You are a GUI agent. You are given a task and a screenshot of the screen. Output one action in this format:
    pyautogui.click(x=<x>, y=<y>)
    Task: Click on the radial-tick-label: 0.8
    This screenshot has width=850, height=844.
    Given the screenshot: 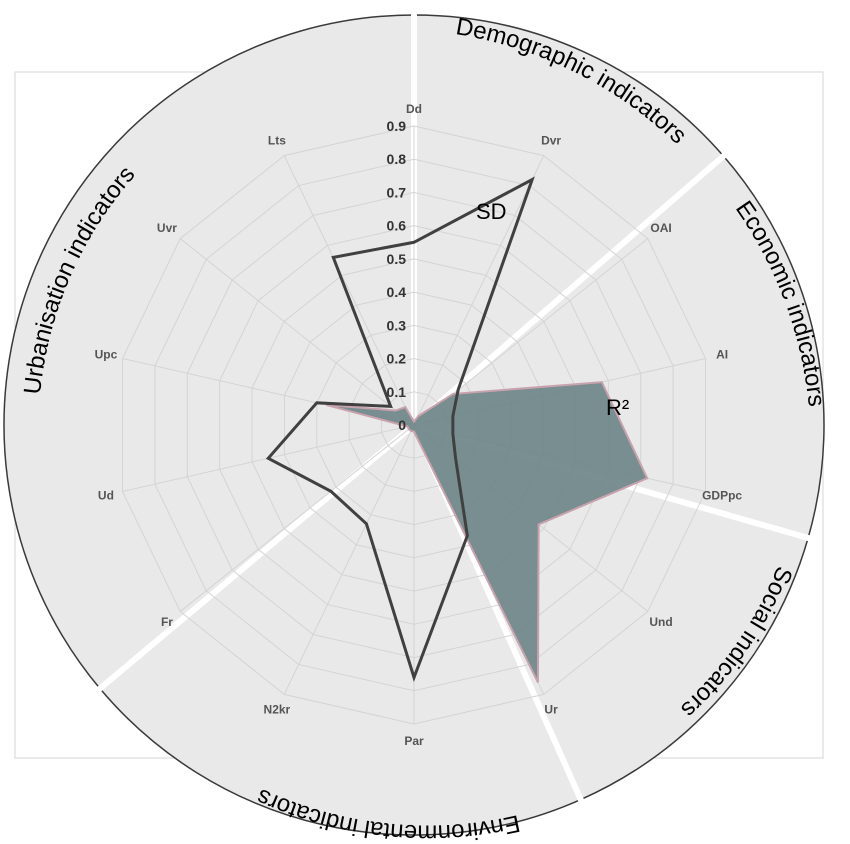 What is the action you would take?
    pyautogui.click(x=397, y=159)
    